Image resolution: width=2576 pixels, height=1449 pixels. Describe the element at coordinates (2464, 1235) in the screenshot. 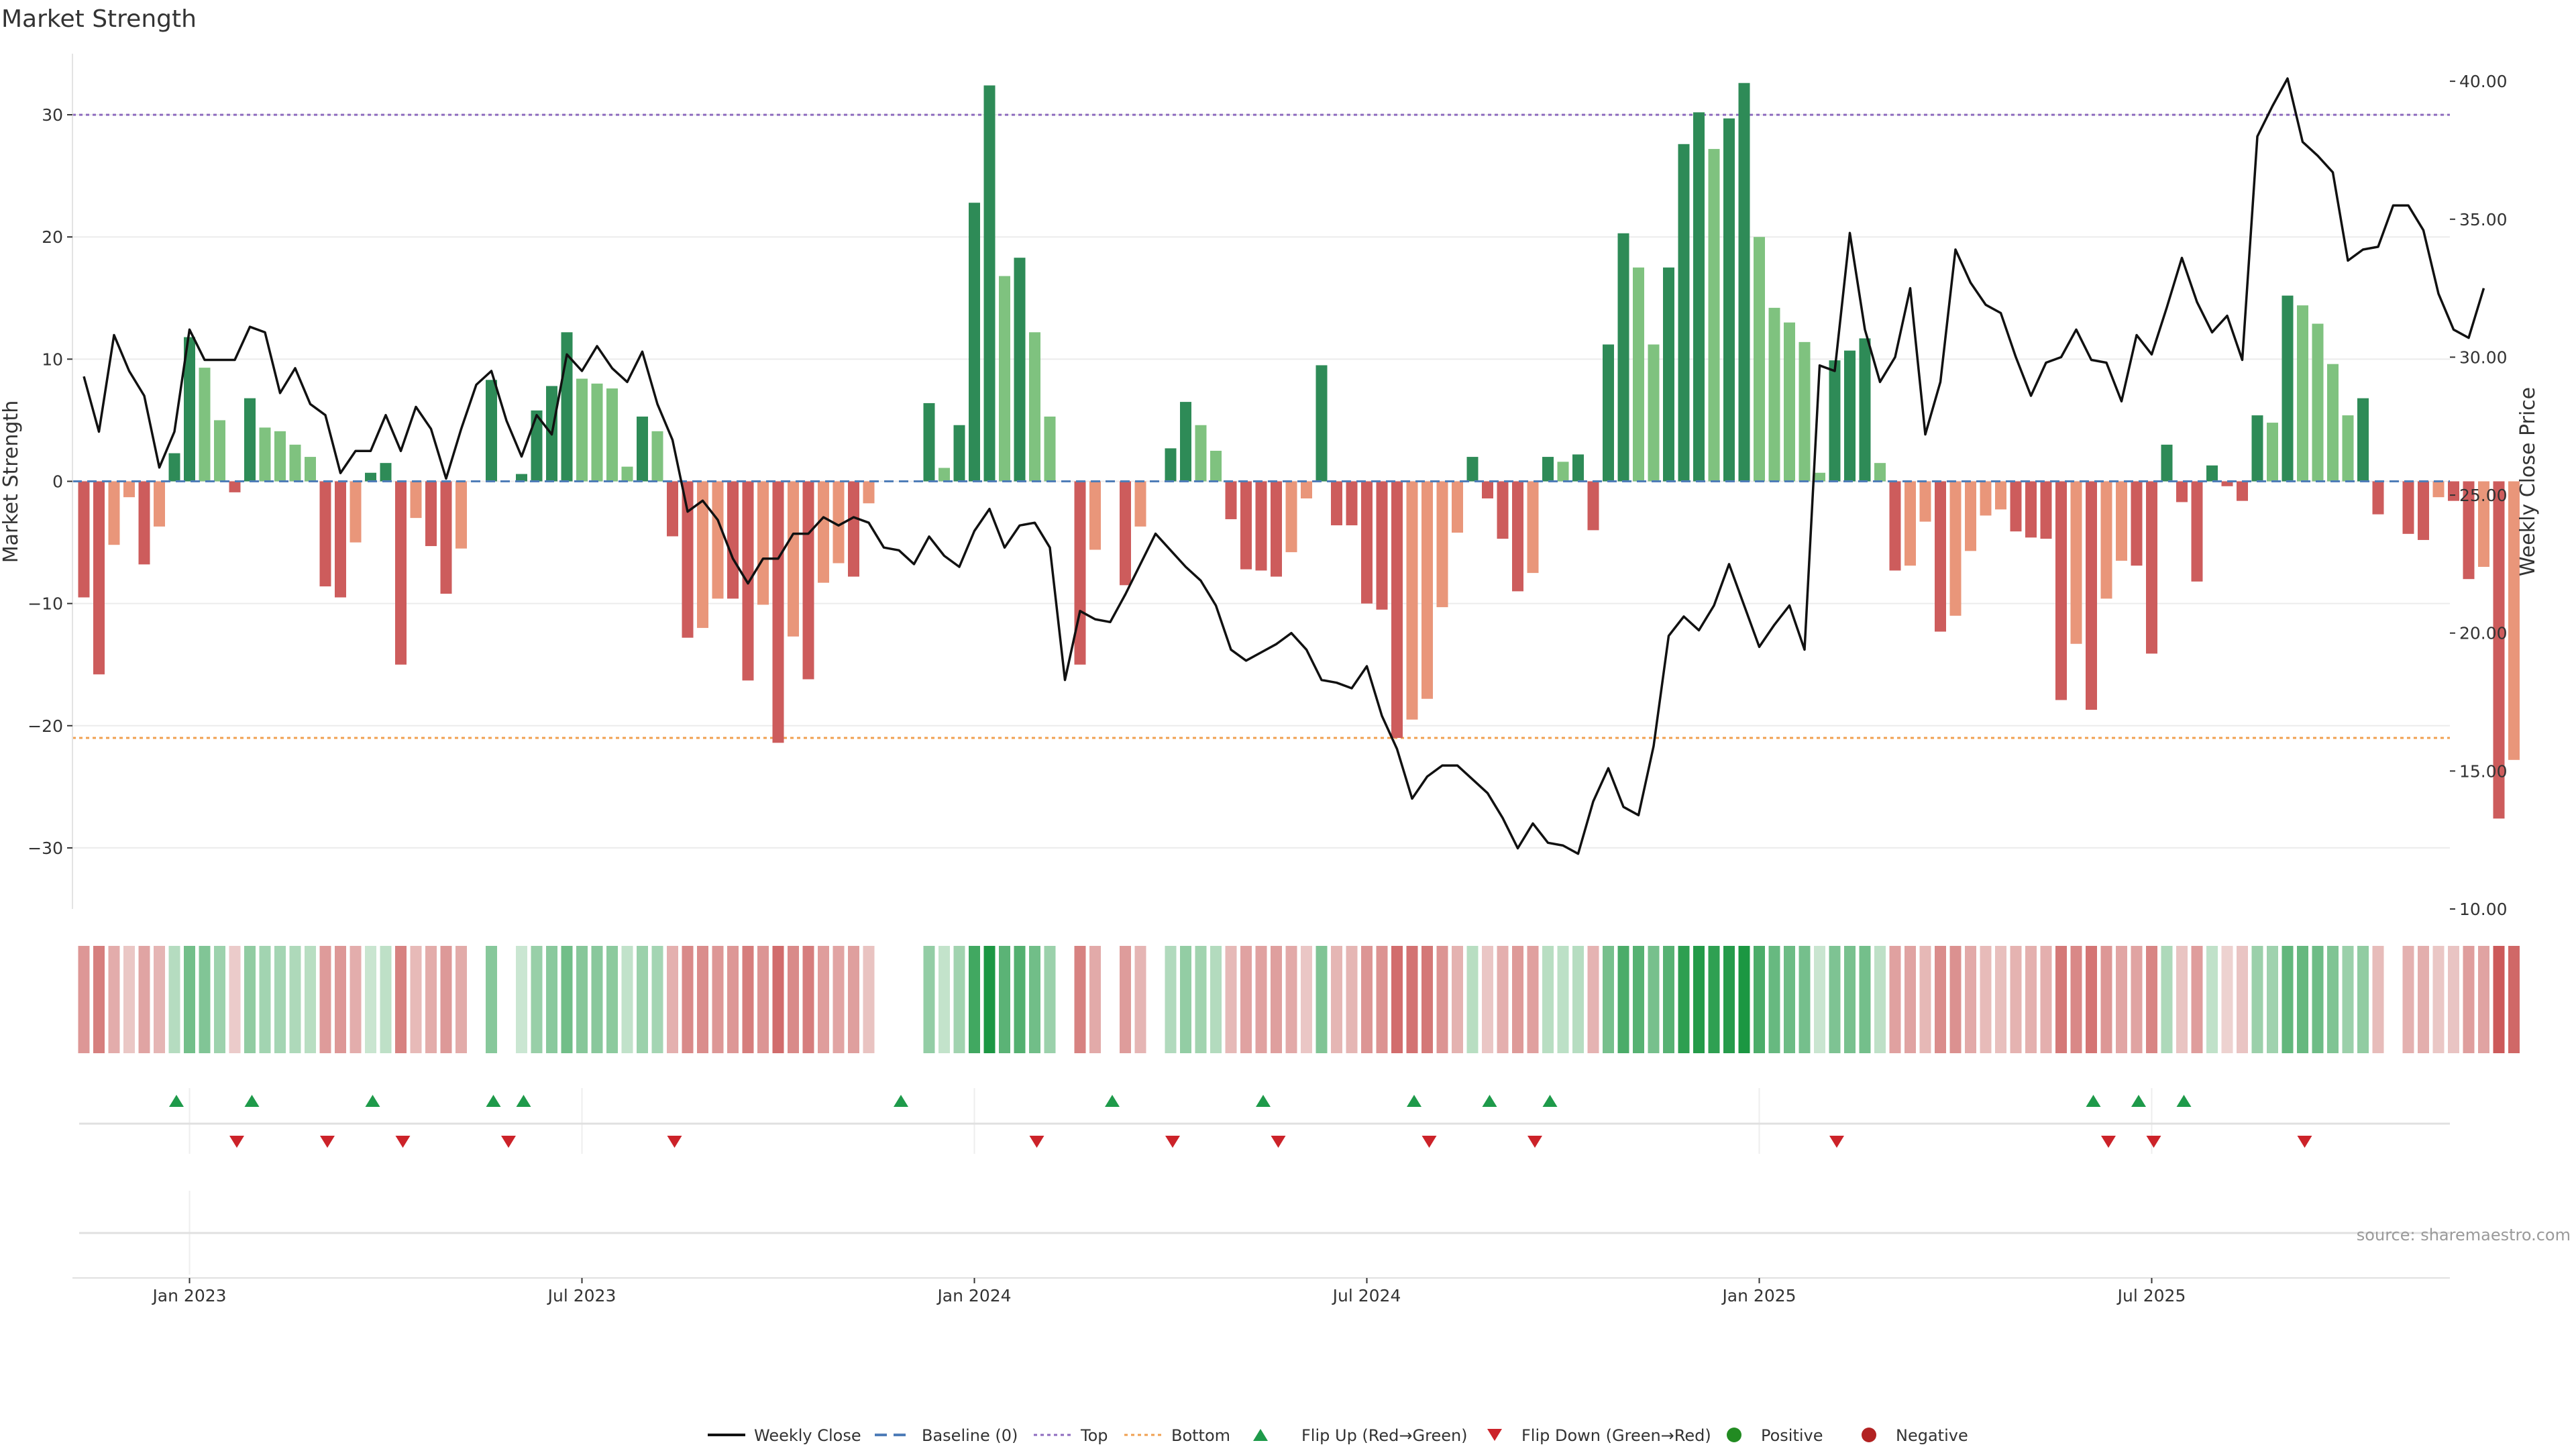

I see `source-note: source: sharemaestro.com` at that location.